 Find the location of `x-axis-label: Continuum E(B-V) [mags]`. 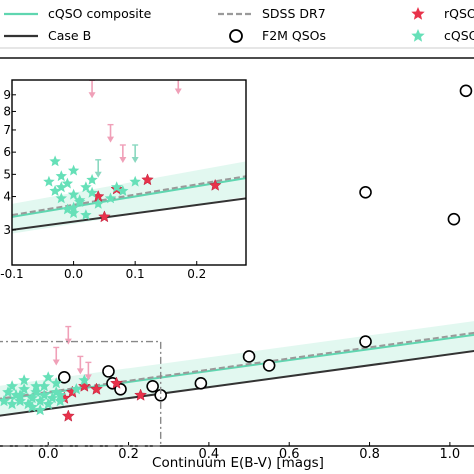

x-axis-label: Continuum E(B-V) [mags] is located at coordinates (238, 463).